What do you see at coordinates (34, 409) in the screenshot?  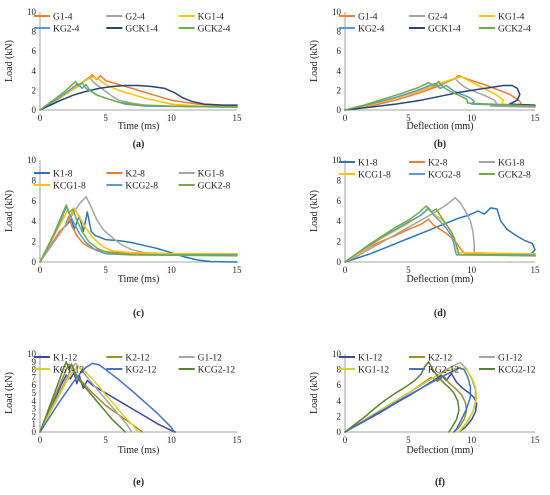 I see `y-tick-label: 3` at bounding box center [34, 409].